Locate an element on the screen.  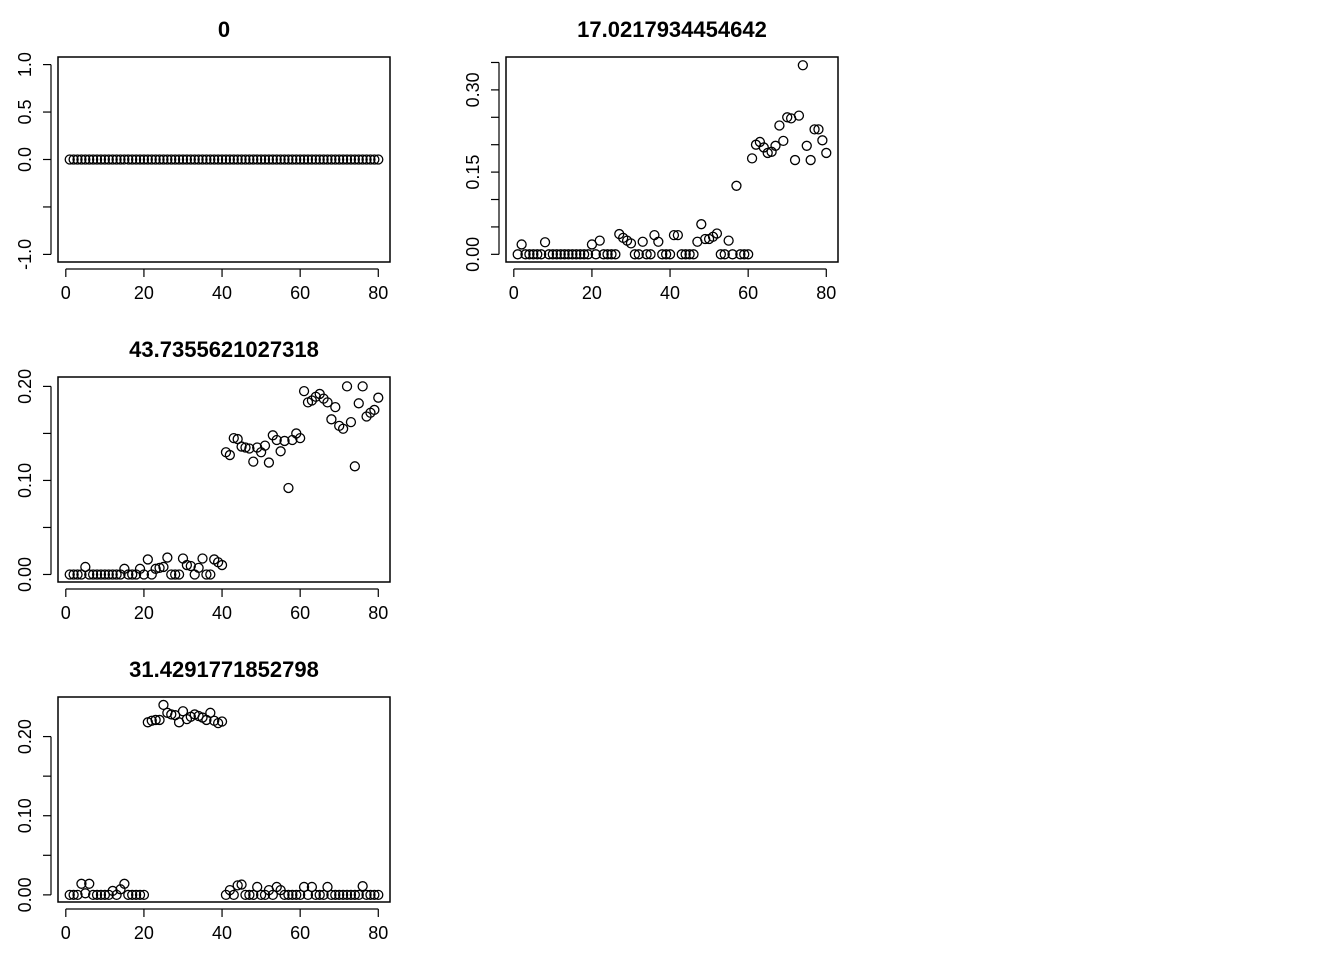
y-tick-label: 0.00 is located at coordinates (25, 574).